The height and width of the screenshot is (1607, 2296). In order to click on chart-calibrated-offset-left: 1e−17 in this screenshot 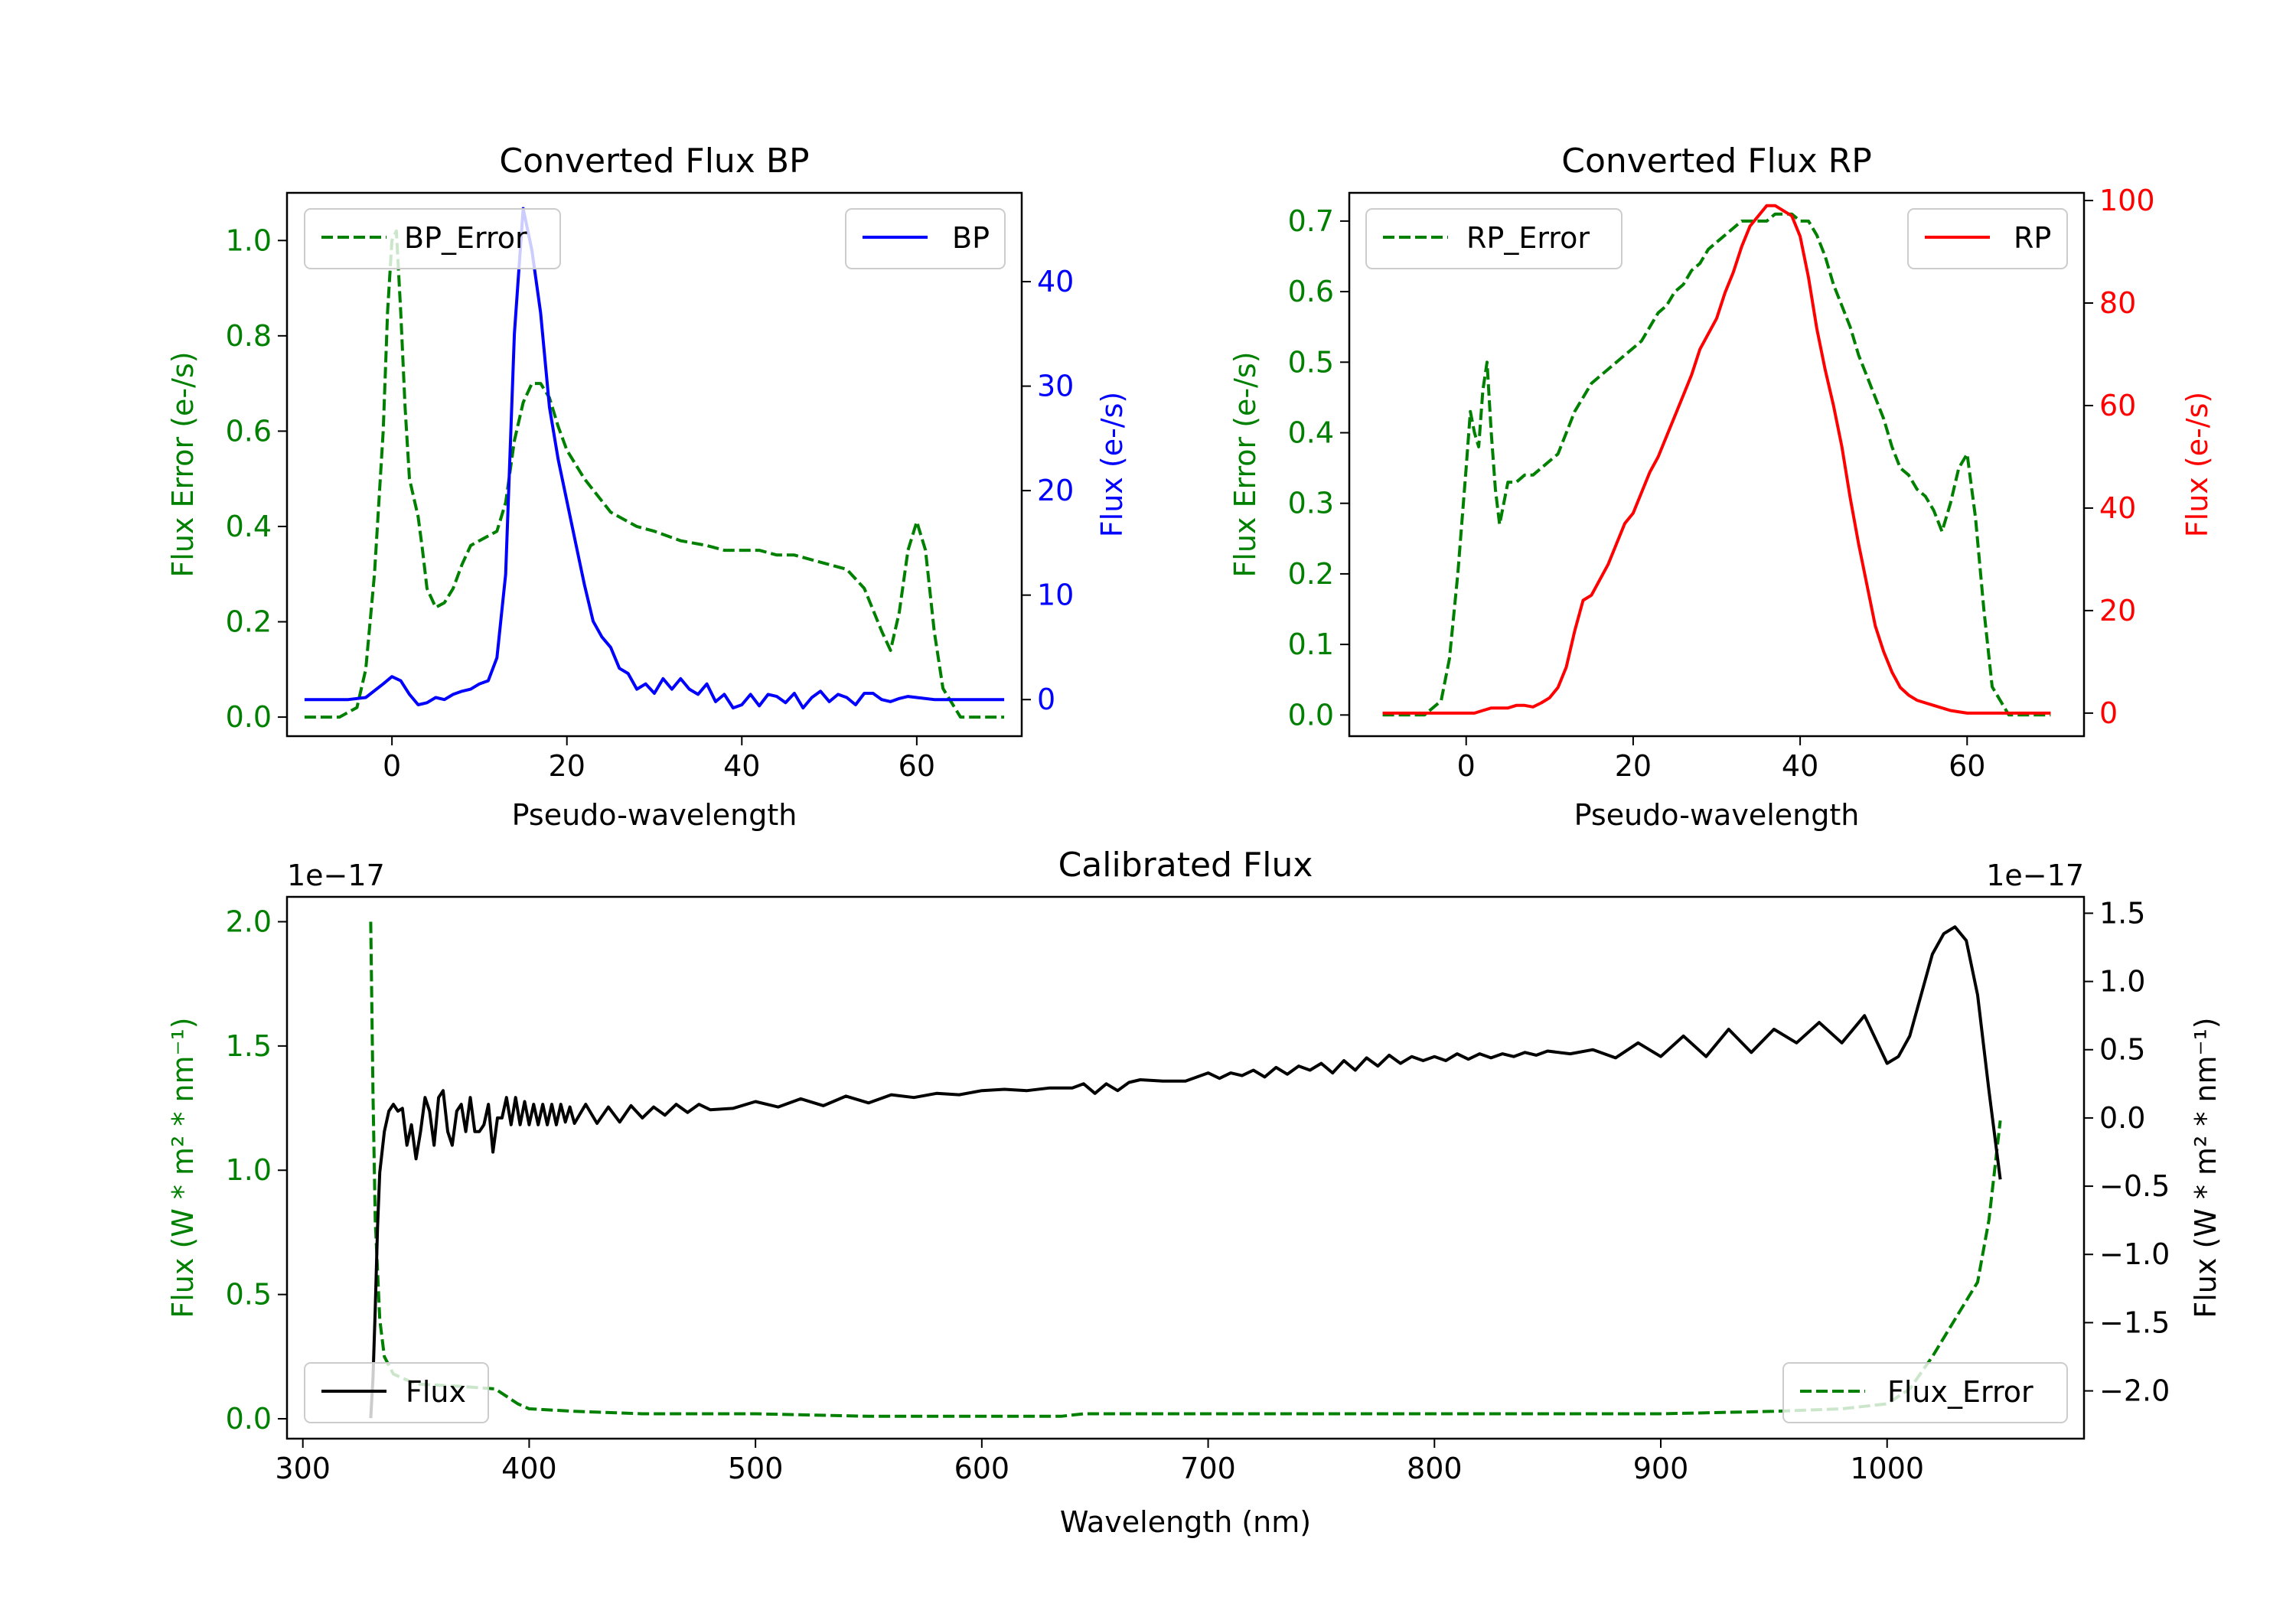, I will do `click(336, 875)`.